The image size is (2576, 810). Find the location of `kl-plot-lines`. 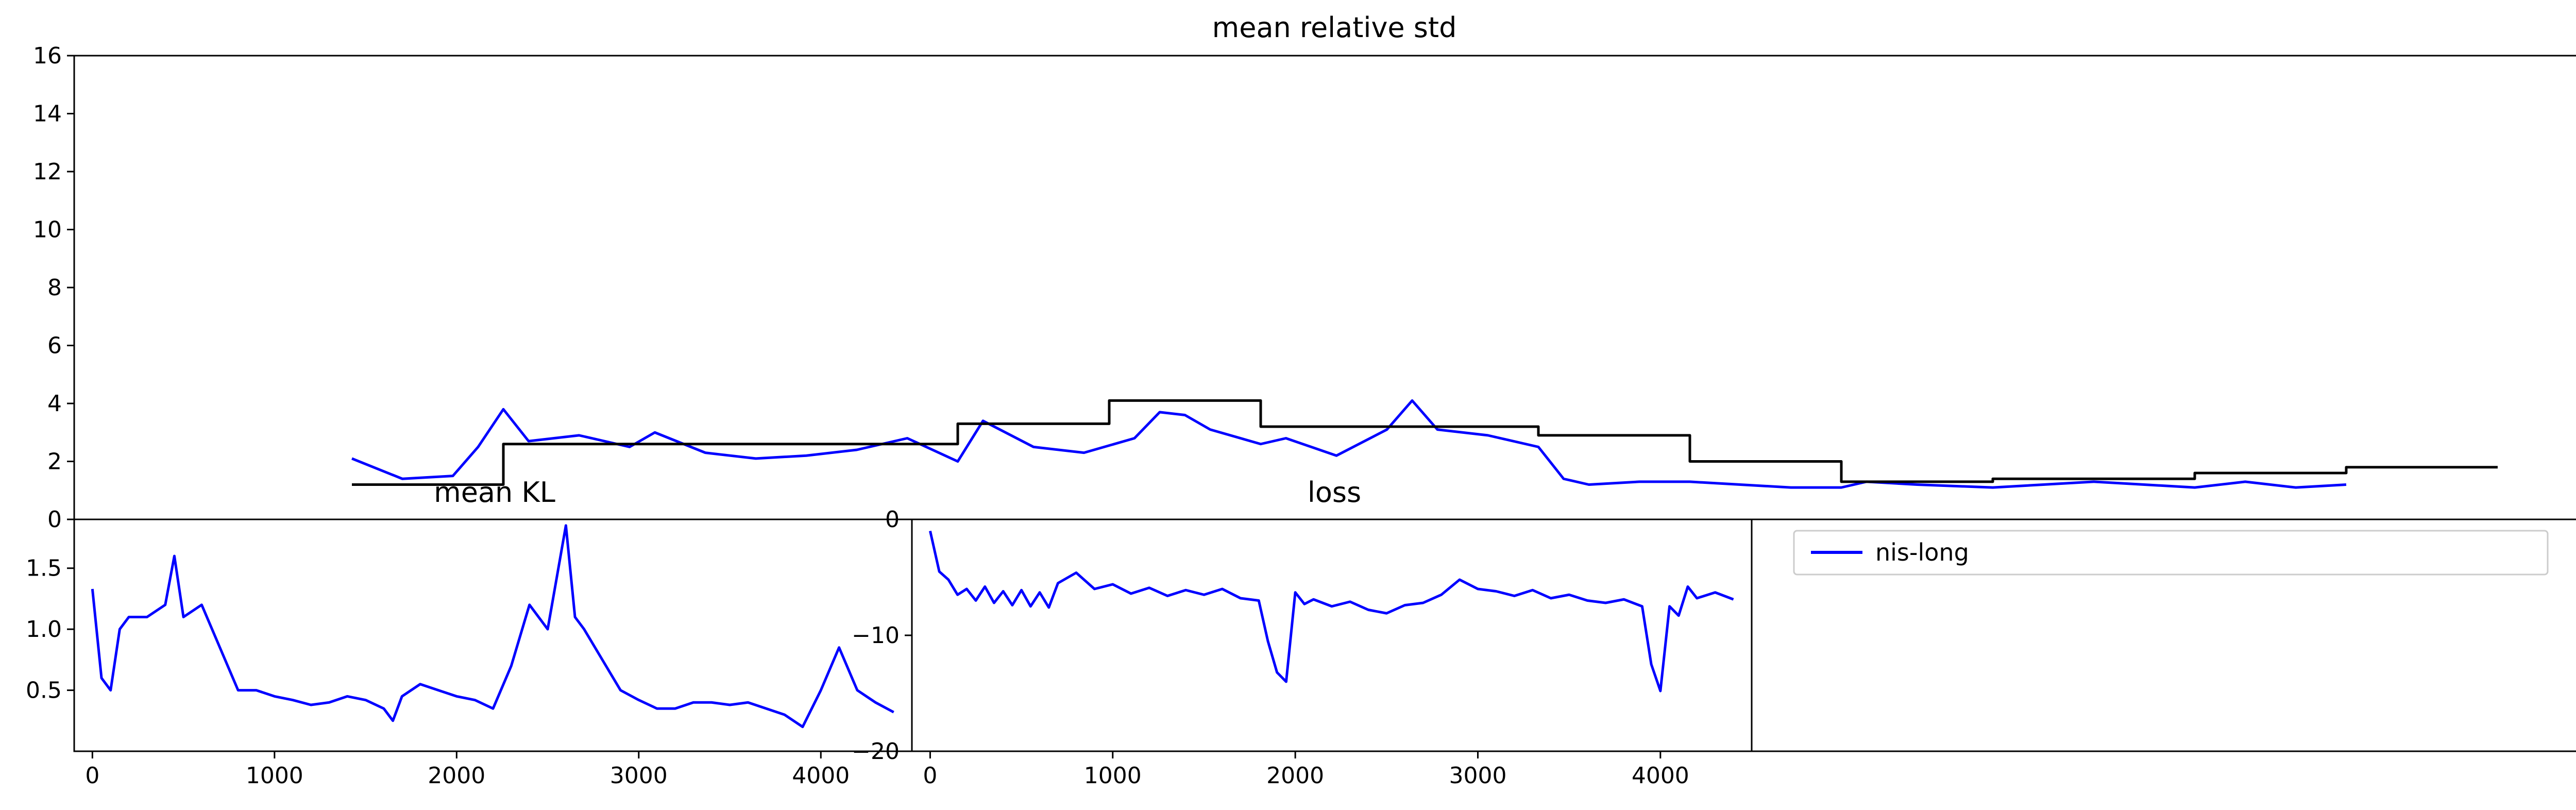

kl-plot-lines is located at coordinates (492, 626).